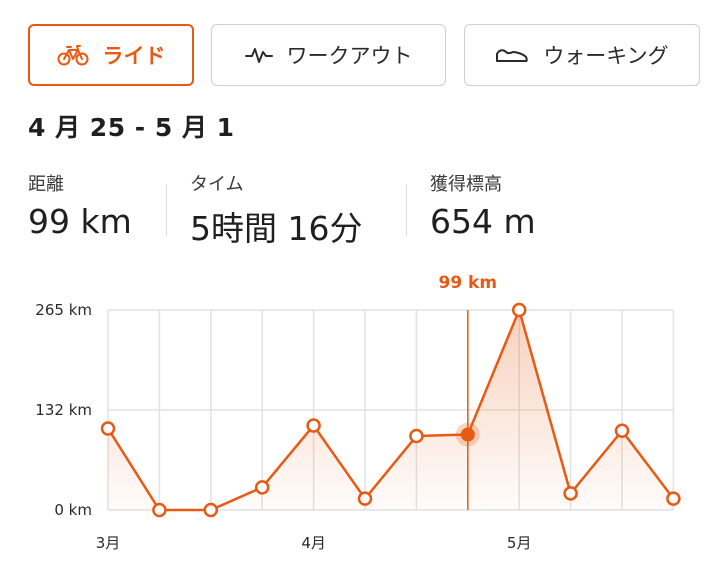  I want to click on highlight-value-label: 99 km, so click(467, 283).